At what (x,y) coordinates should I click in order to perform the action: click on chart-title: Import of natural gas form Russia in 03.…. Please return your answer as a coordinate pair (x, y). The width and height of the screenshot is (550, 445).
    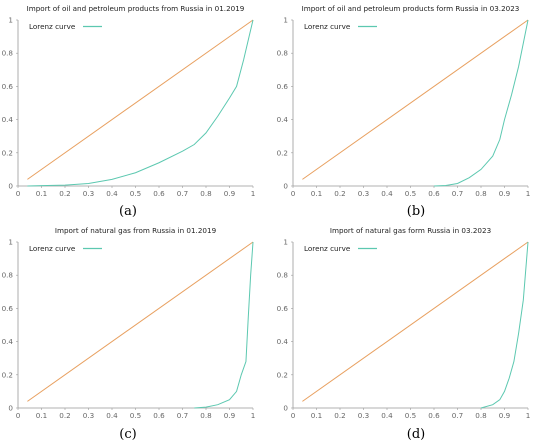
    Looking at the image, I should click on (410, 230).